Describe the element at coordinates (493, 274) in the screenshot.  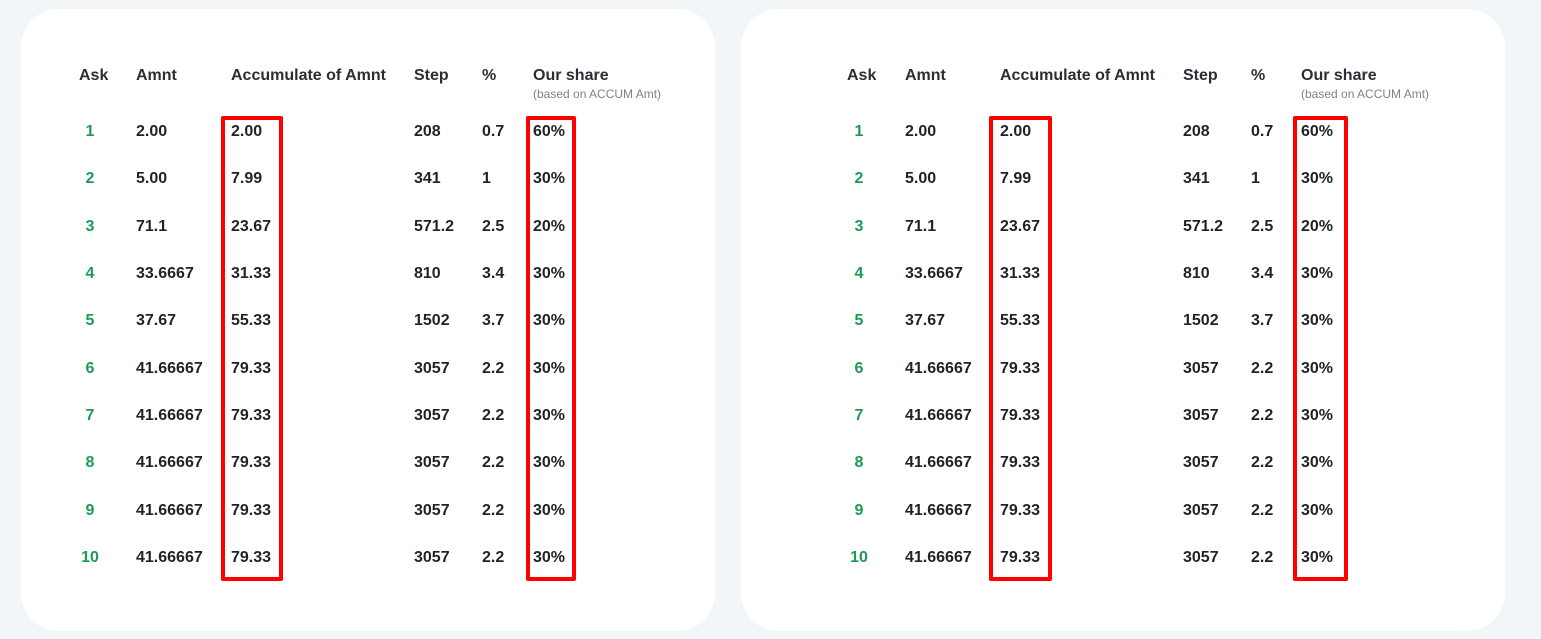
I see `cell-pct: 3.4` at that location.